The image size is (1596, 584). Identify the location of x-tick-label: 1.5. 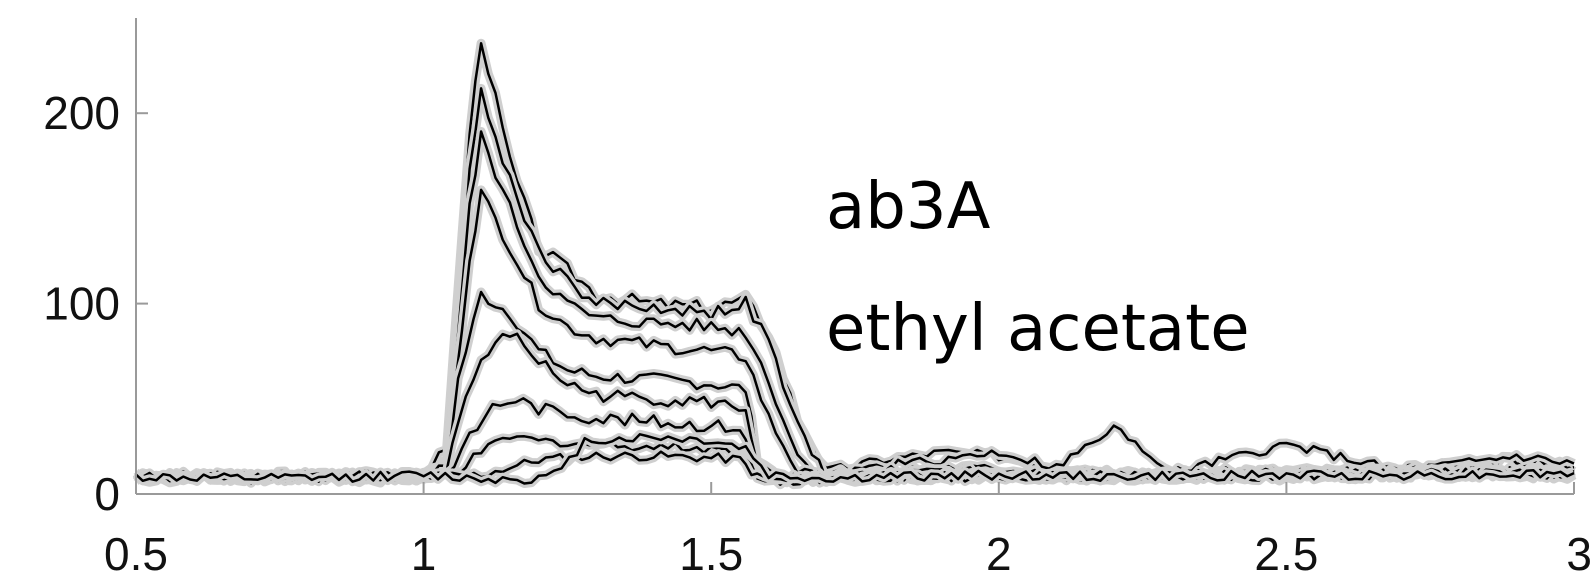
(711, 554).